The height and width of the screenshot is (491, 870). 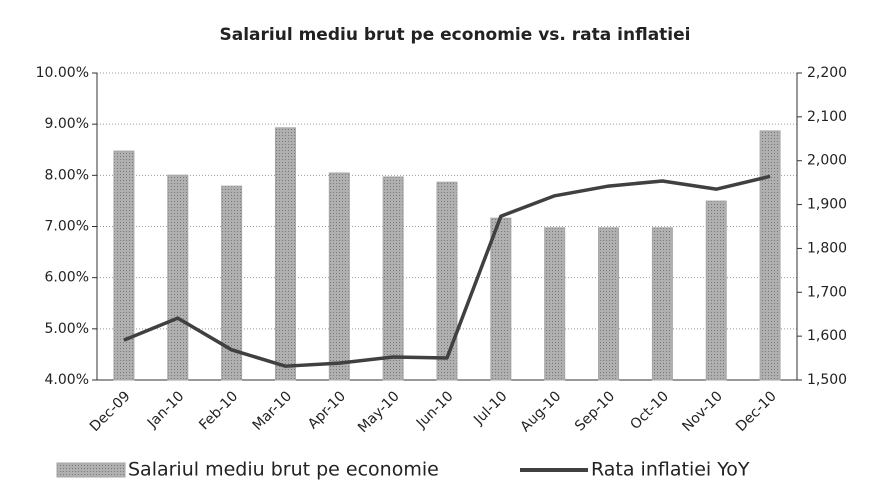 What do you see at coordinates (91, 470) in the screenshot?
I see `legend-swatch` at bounding box center [91, 470].